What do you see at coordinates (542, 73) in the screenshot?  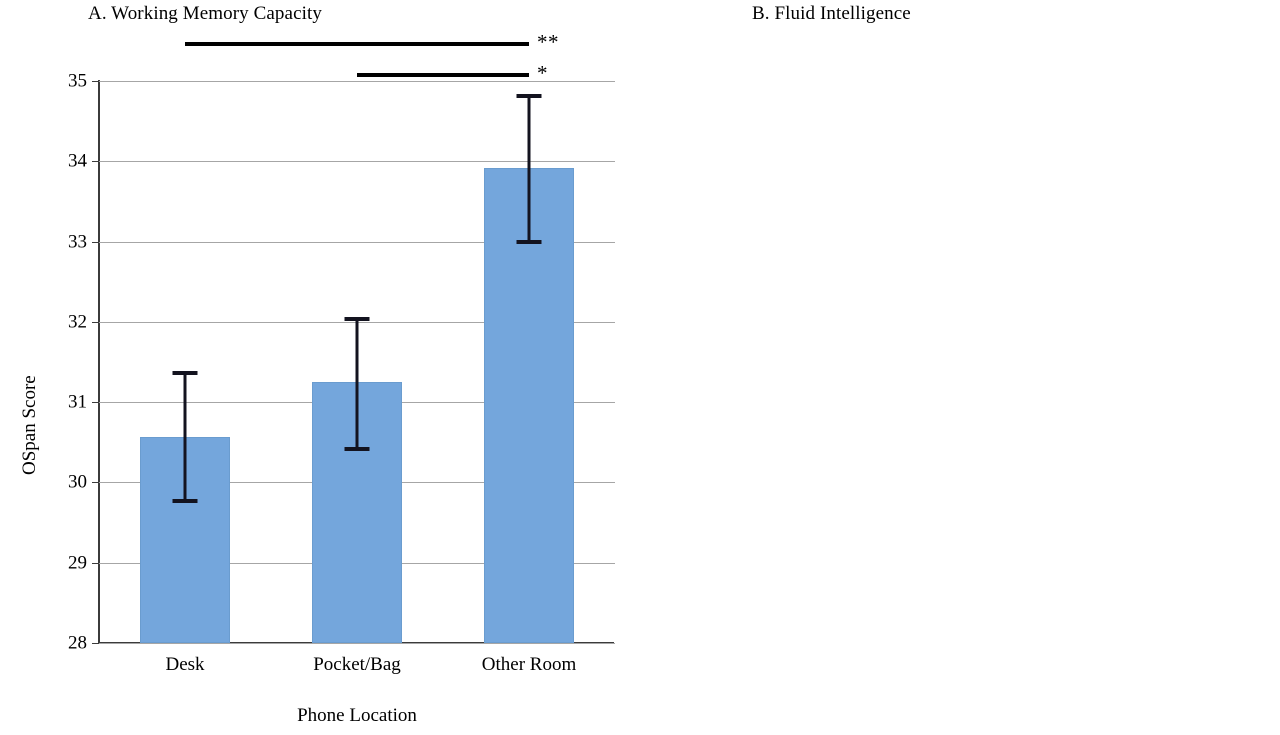 I see `significance-marker: *` at bounding box center [542, 73].